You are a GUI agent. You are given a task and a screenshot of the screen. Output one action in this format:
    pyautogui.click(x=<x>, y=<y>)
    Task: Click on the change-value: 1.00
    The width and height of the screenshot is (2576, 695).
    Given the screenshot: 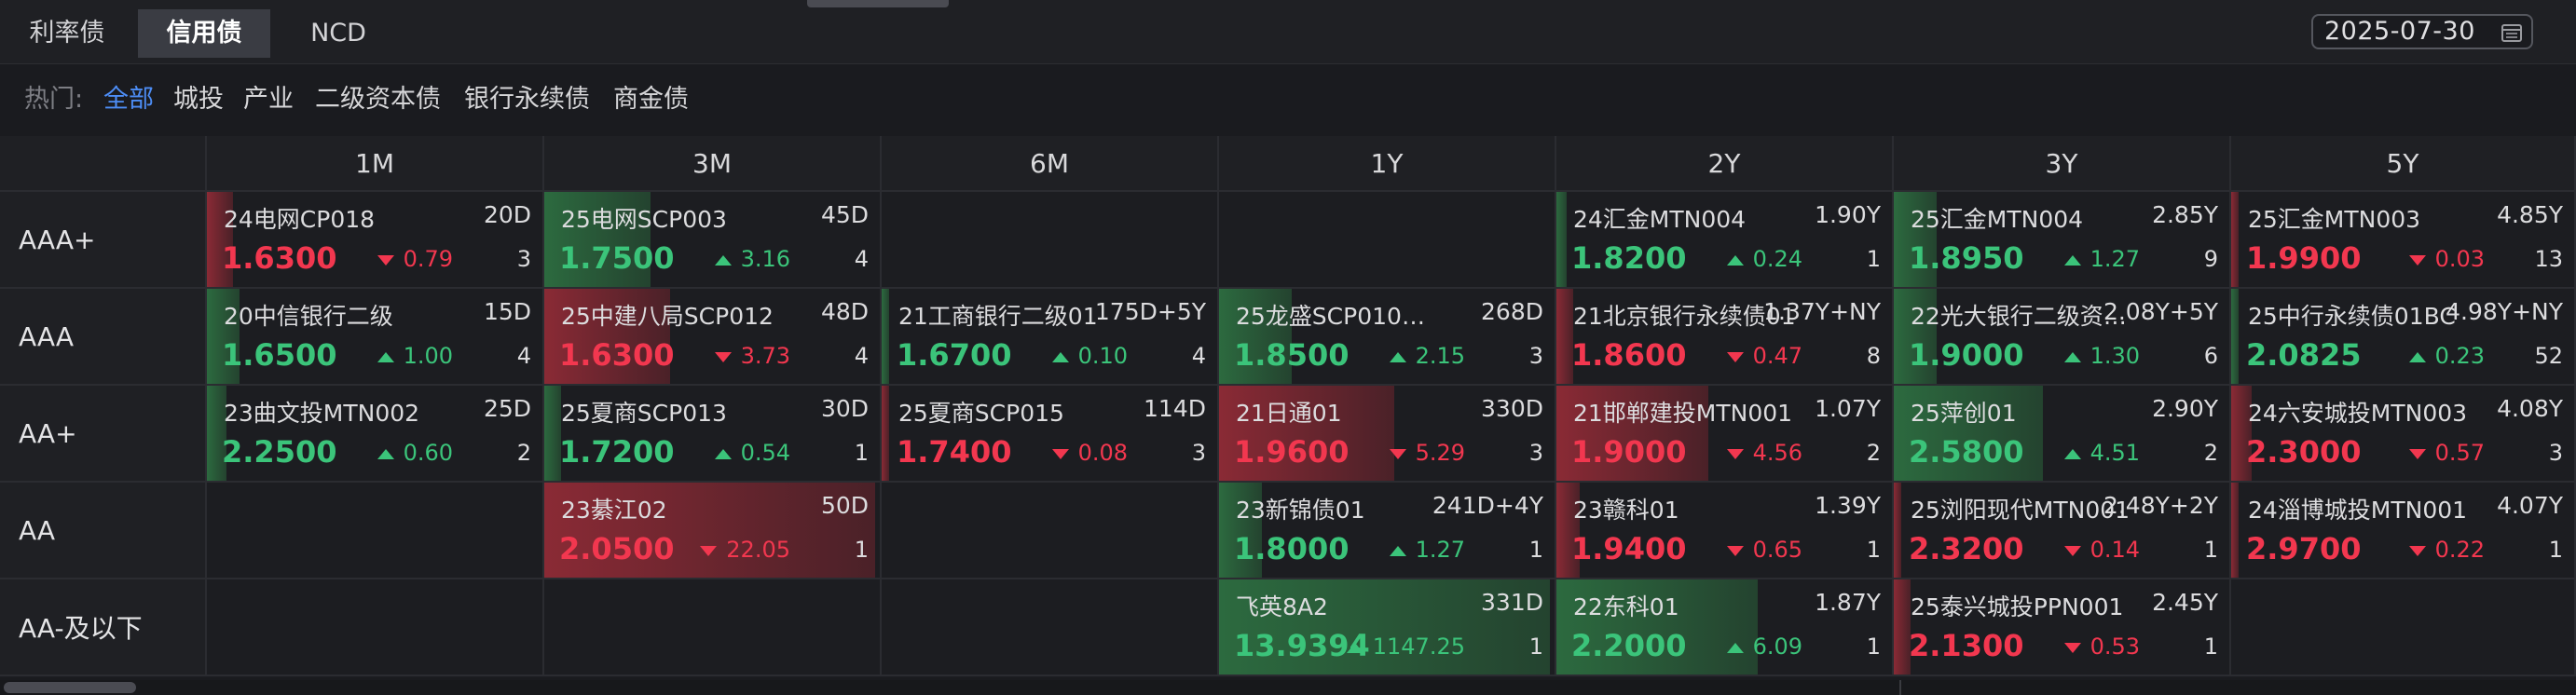 What is the action you would take?
    pyautogui.click(x=428, y=356)
    